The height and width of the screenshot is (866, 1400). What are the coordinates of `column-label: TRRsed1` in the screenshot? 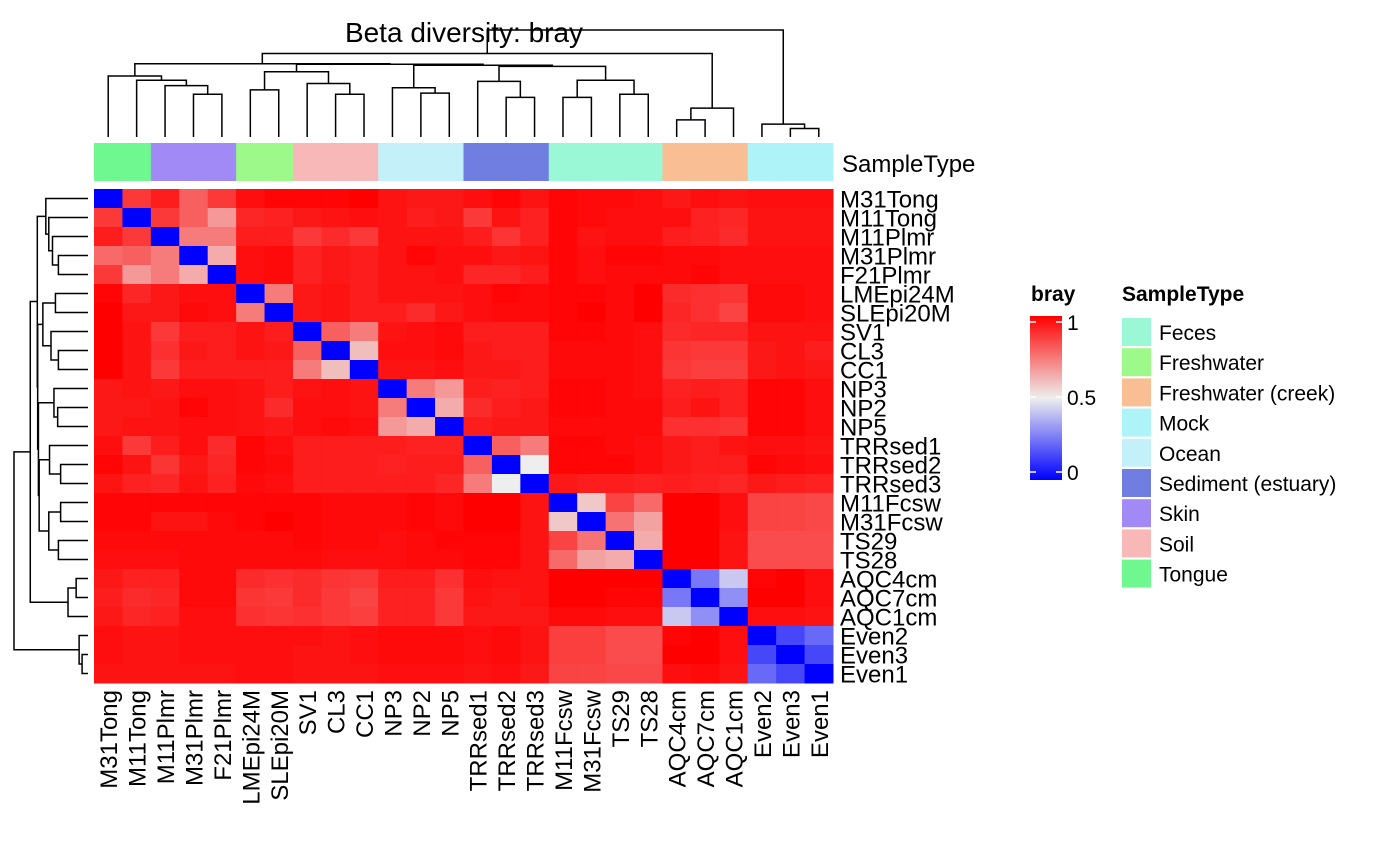 It's located at (479, 740).